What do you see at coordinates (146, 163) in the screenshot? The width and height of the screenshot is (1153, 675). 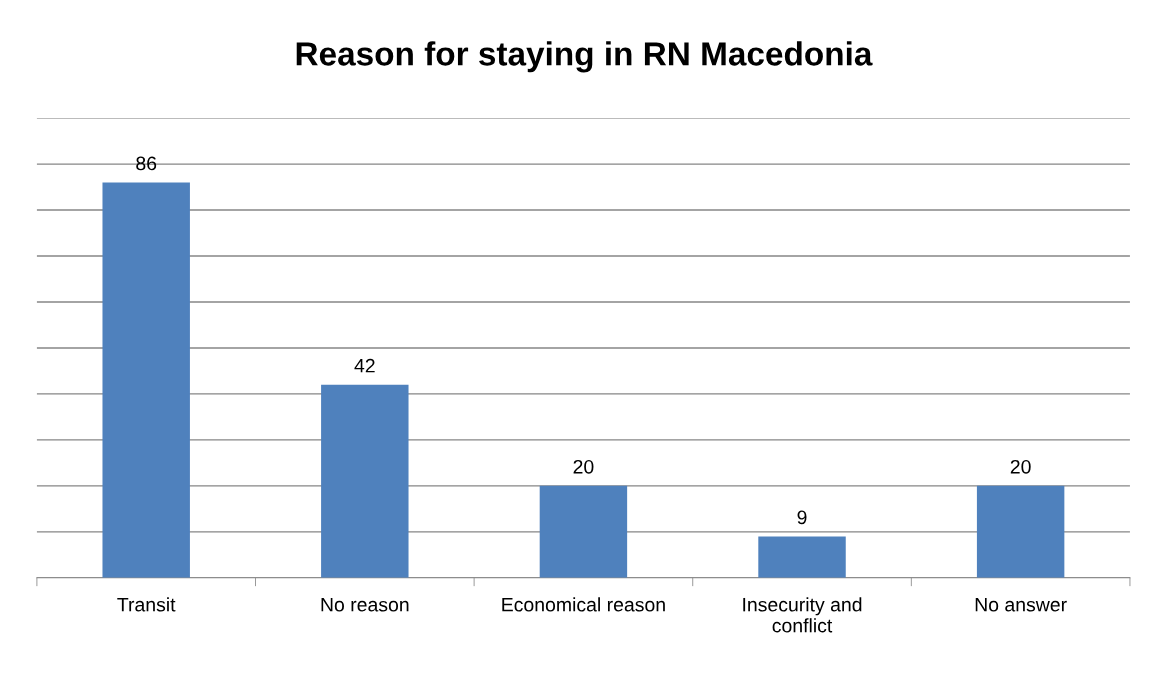 I see `data-label: 86` at bounding box center [146, 163].